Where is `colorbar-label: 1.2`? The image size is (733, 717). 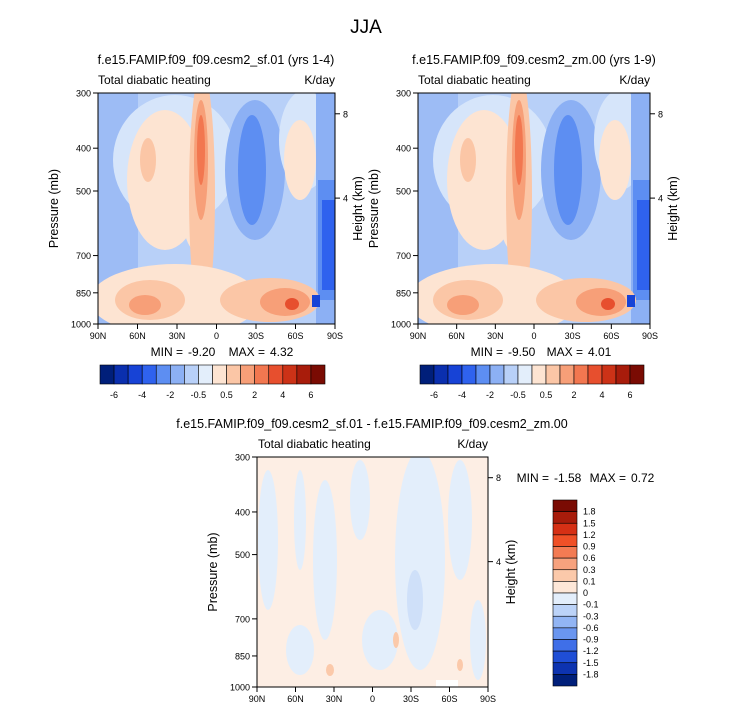
colorbar-label: 1.2 is located at coordinates (589, 535).